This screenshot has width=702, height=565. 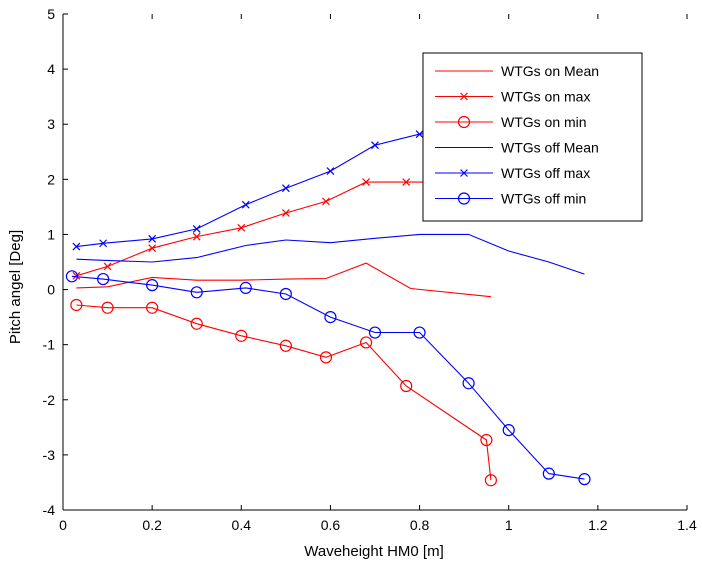 What do you see at coordinates (152, 525) in the screenshot?
I see `x-tick-label: 0.2` at bounding box center [152, 525].